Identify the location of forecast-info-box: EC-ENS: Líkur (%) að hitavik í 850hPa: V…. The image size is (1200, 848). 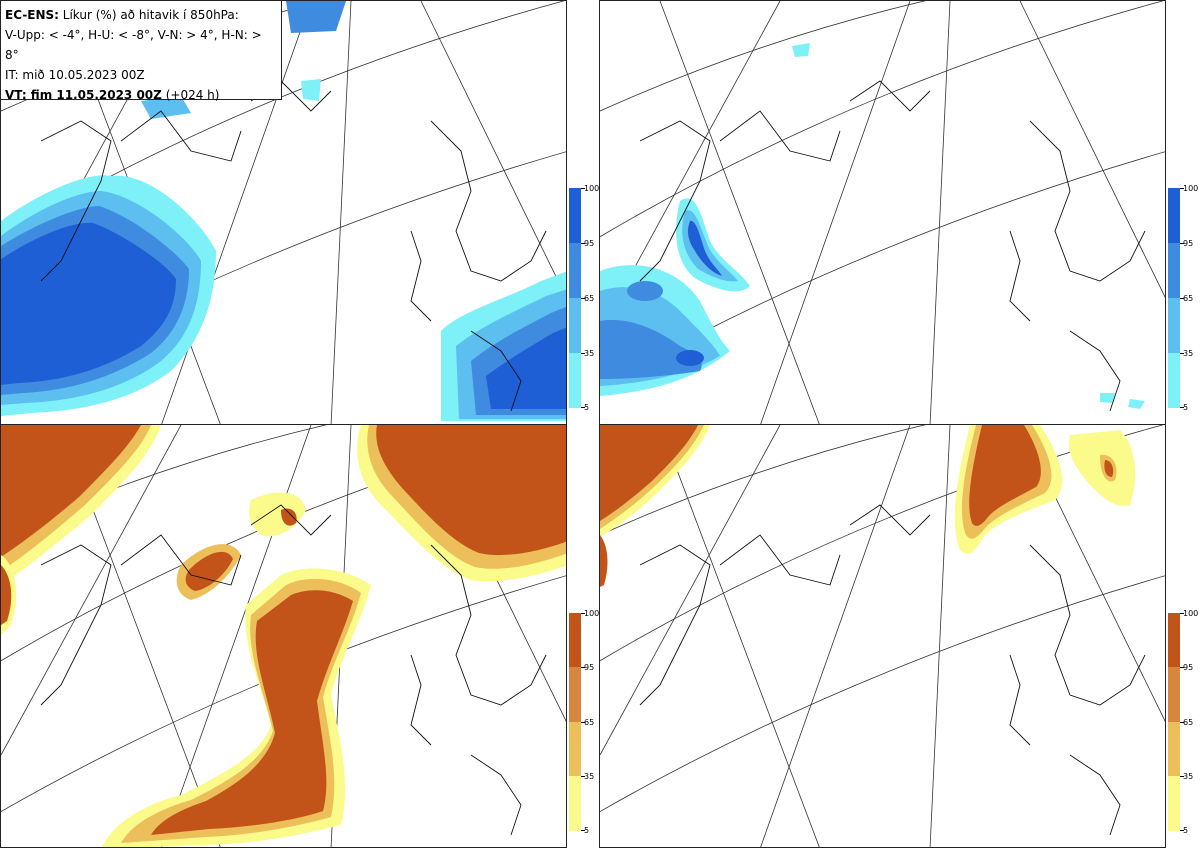
(141, 51).